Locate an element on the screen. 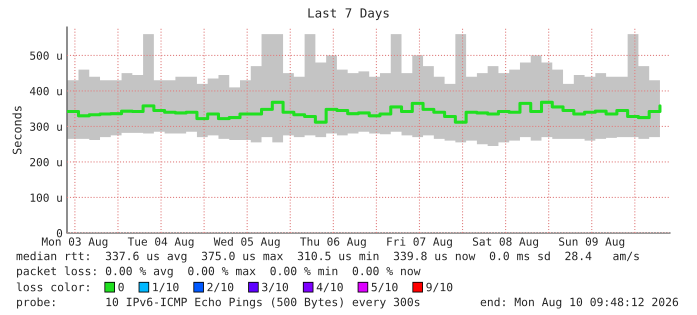  text: end: Mon Aug 10 09:48:12 2026 is located at coordinates (579, 303).